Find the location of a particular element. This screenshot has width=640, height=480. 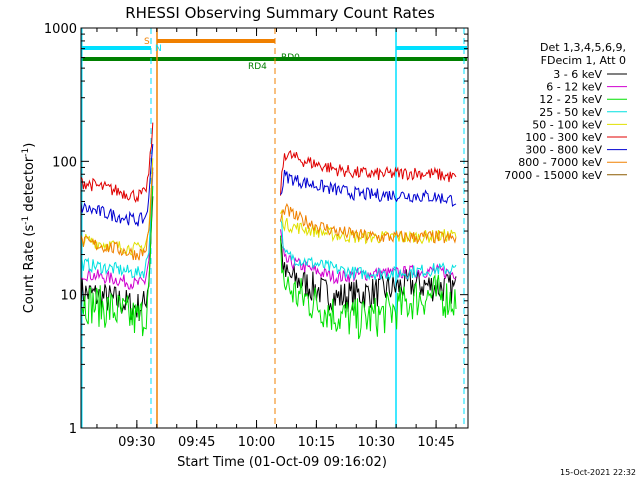

chart-title: RHESSI Observing Summary Count Rates is located at coordinates (280, 13).